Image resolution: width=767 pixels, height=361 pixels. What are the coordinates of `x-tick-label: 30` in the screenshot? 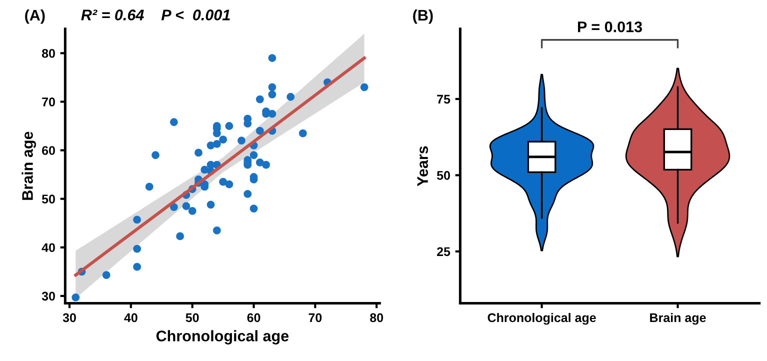 It's located at (69, 317).